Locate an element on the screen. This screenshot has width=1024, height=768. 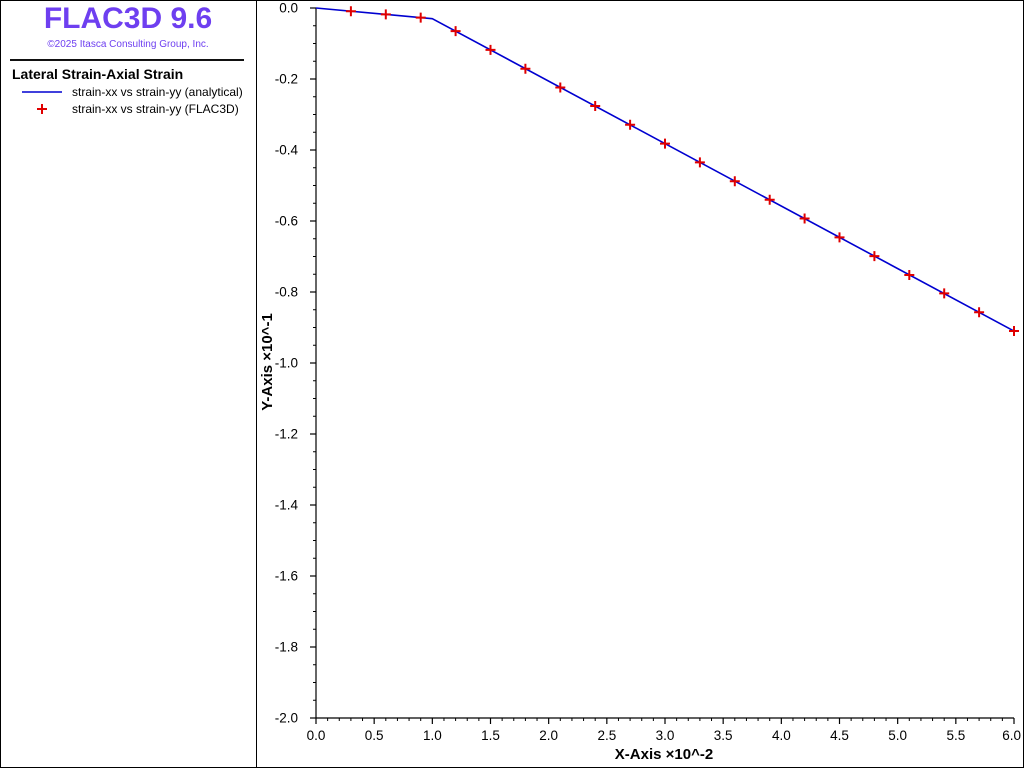
x-tick-label: 1.5 is located at coordinates (490, 735).